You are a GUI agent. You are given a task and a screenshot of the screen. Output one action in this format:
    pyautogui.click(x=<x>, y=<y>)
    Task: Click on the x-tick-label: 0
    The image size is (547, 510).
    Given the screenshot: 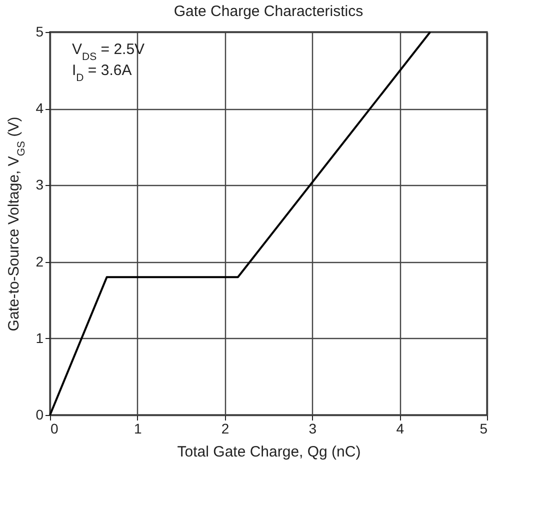 What is the action you would take?
    pyautogui.click(x=54, y=428)
    